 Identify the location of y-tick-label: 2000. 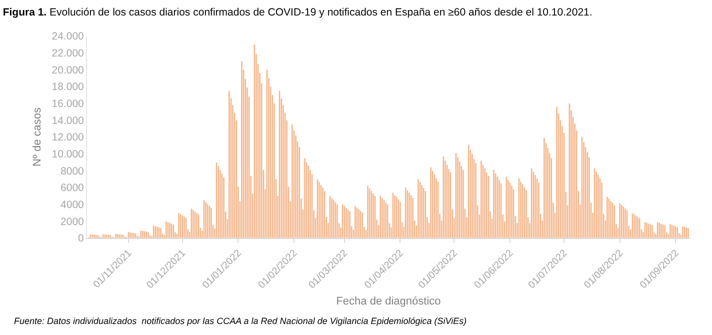
(72, 222).